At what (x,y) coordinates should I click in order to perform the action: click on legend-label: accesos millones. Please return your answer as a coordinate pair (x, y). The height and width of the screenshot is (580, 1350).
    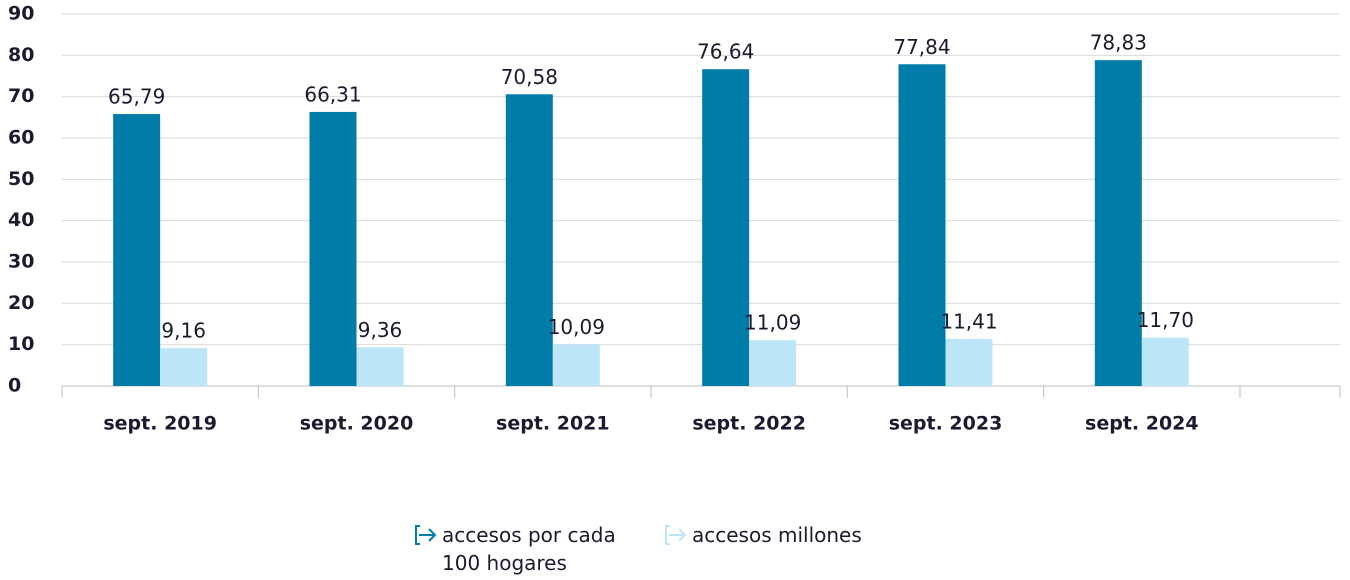
    Looking at the image, I should click on (777, 535).